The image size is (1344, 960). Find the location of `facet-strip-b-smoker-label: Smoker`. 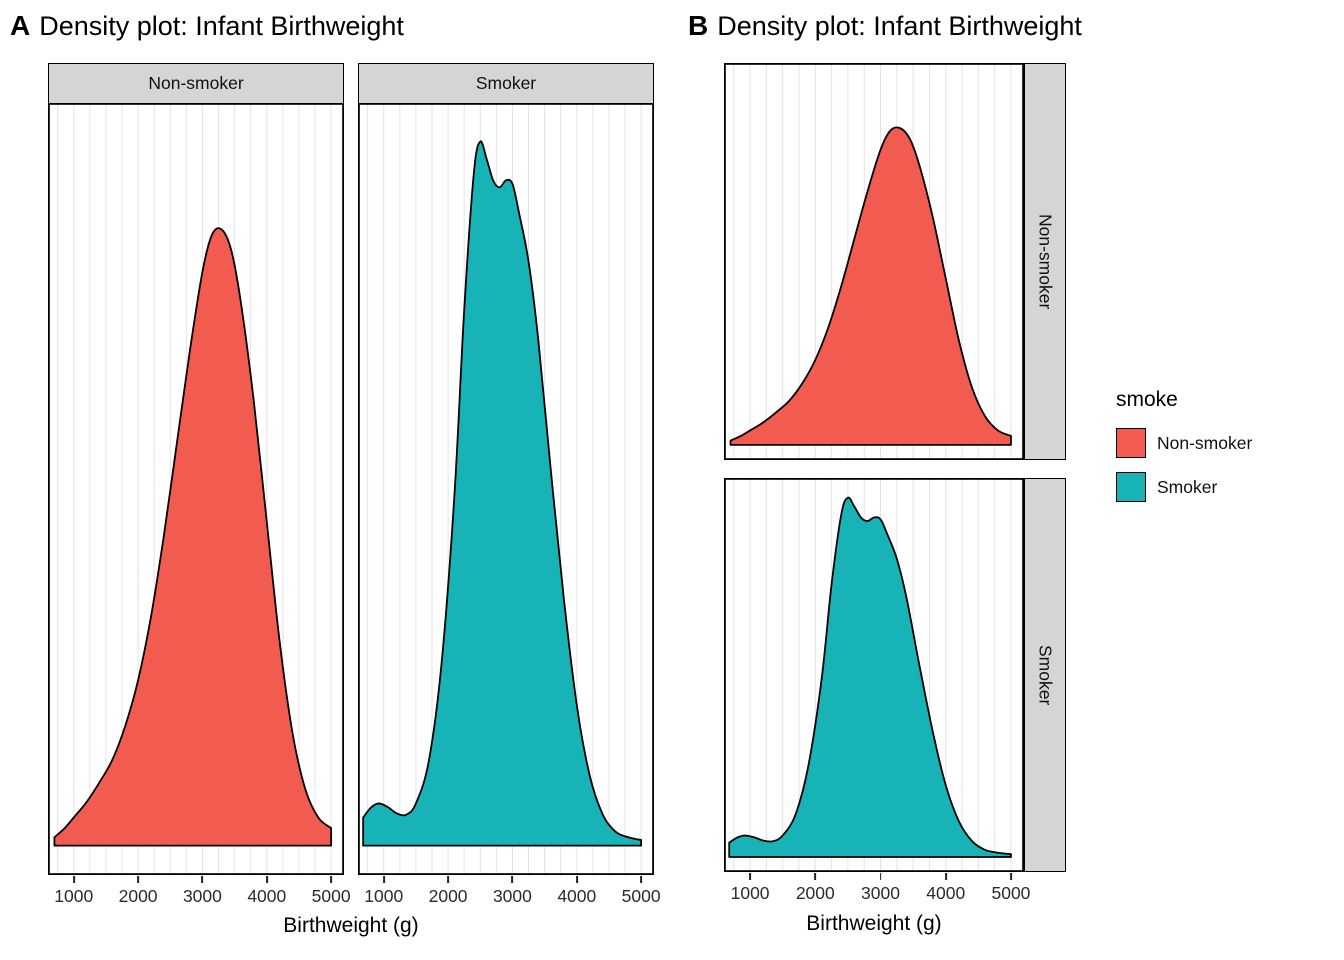

facet-strip-b-smoker-label: Smoker is located at coordinates (1045, 675).